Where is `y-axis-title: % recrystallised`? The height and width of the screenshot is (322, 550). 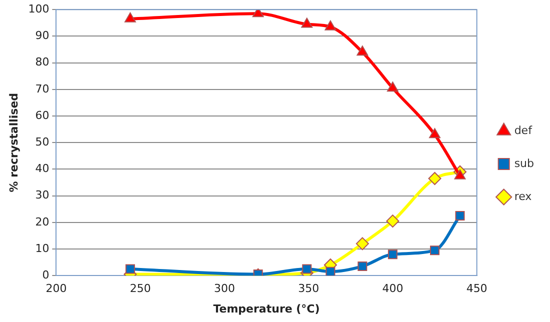
y-axis-title: % recrystallised is located at coordinates (13, 142).